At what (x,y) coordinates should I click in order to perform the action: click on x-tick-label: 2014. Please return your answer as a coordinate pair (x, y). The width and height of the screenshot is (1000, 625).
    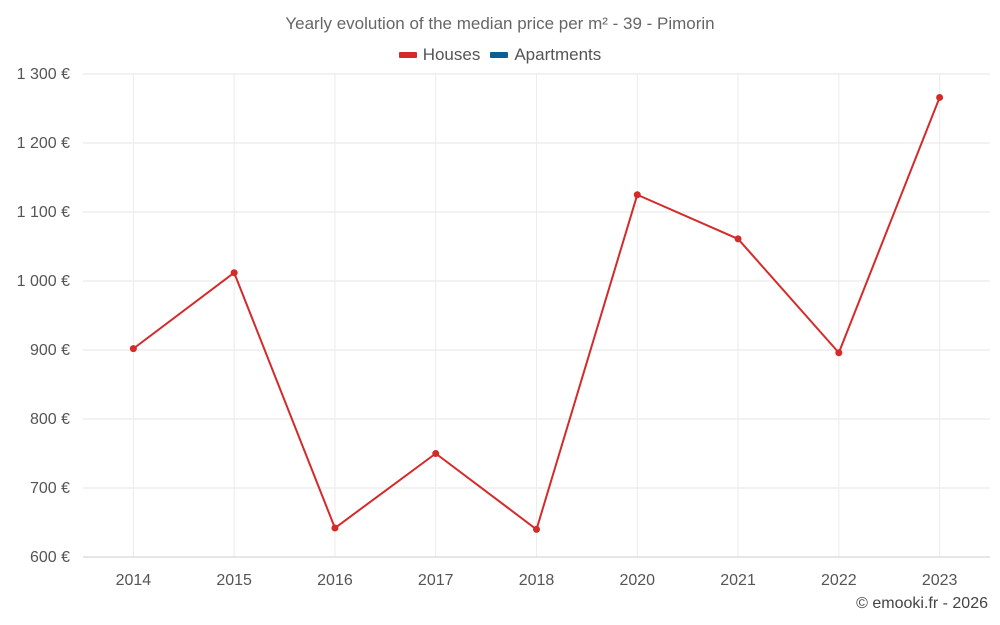
    Looking at the image, I should click on (134, 580).